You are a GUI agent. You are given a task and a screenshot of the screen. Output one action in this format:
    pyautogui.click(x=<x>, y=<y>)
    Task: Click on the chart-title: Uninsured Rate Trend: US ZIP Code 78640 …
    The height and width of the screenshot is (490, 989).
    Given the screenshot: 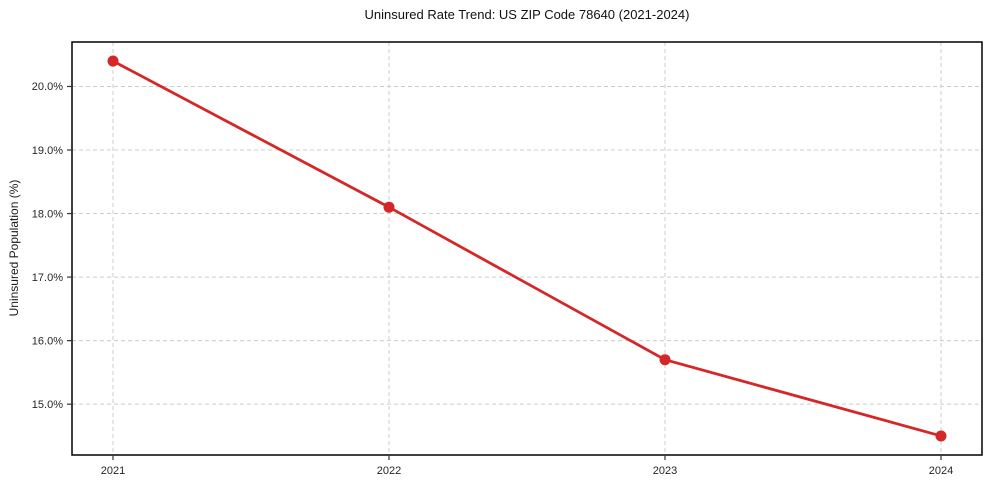 What is the action you would take?
    pyautogui.click(x=527, y=14)
    